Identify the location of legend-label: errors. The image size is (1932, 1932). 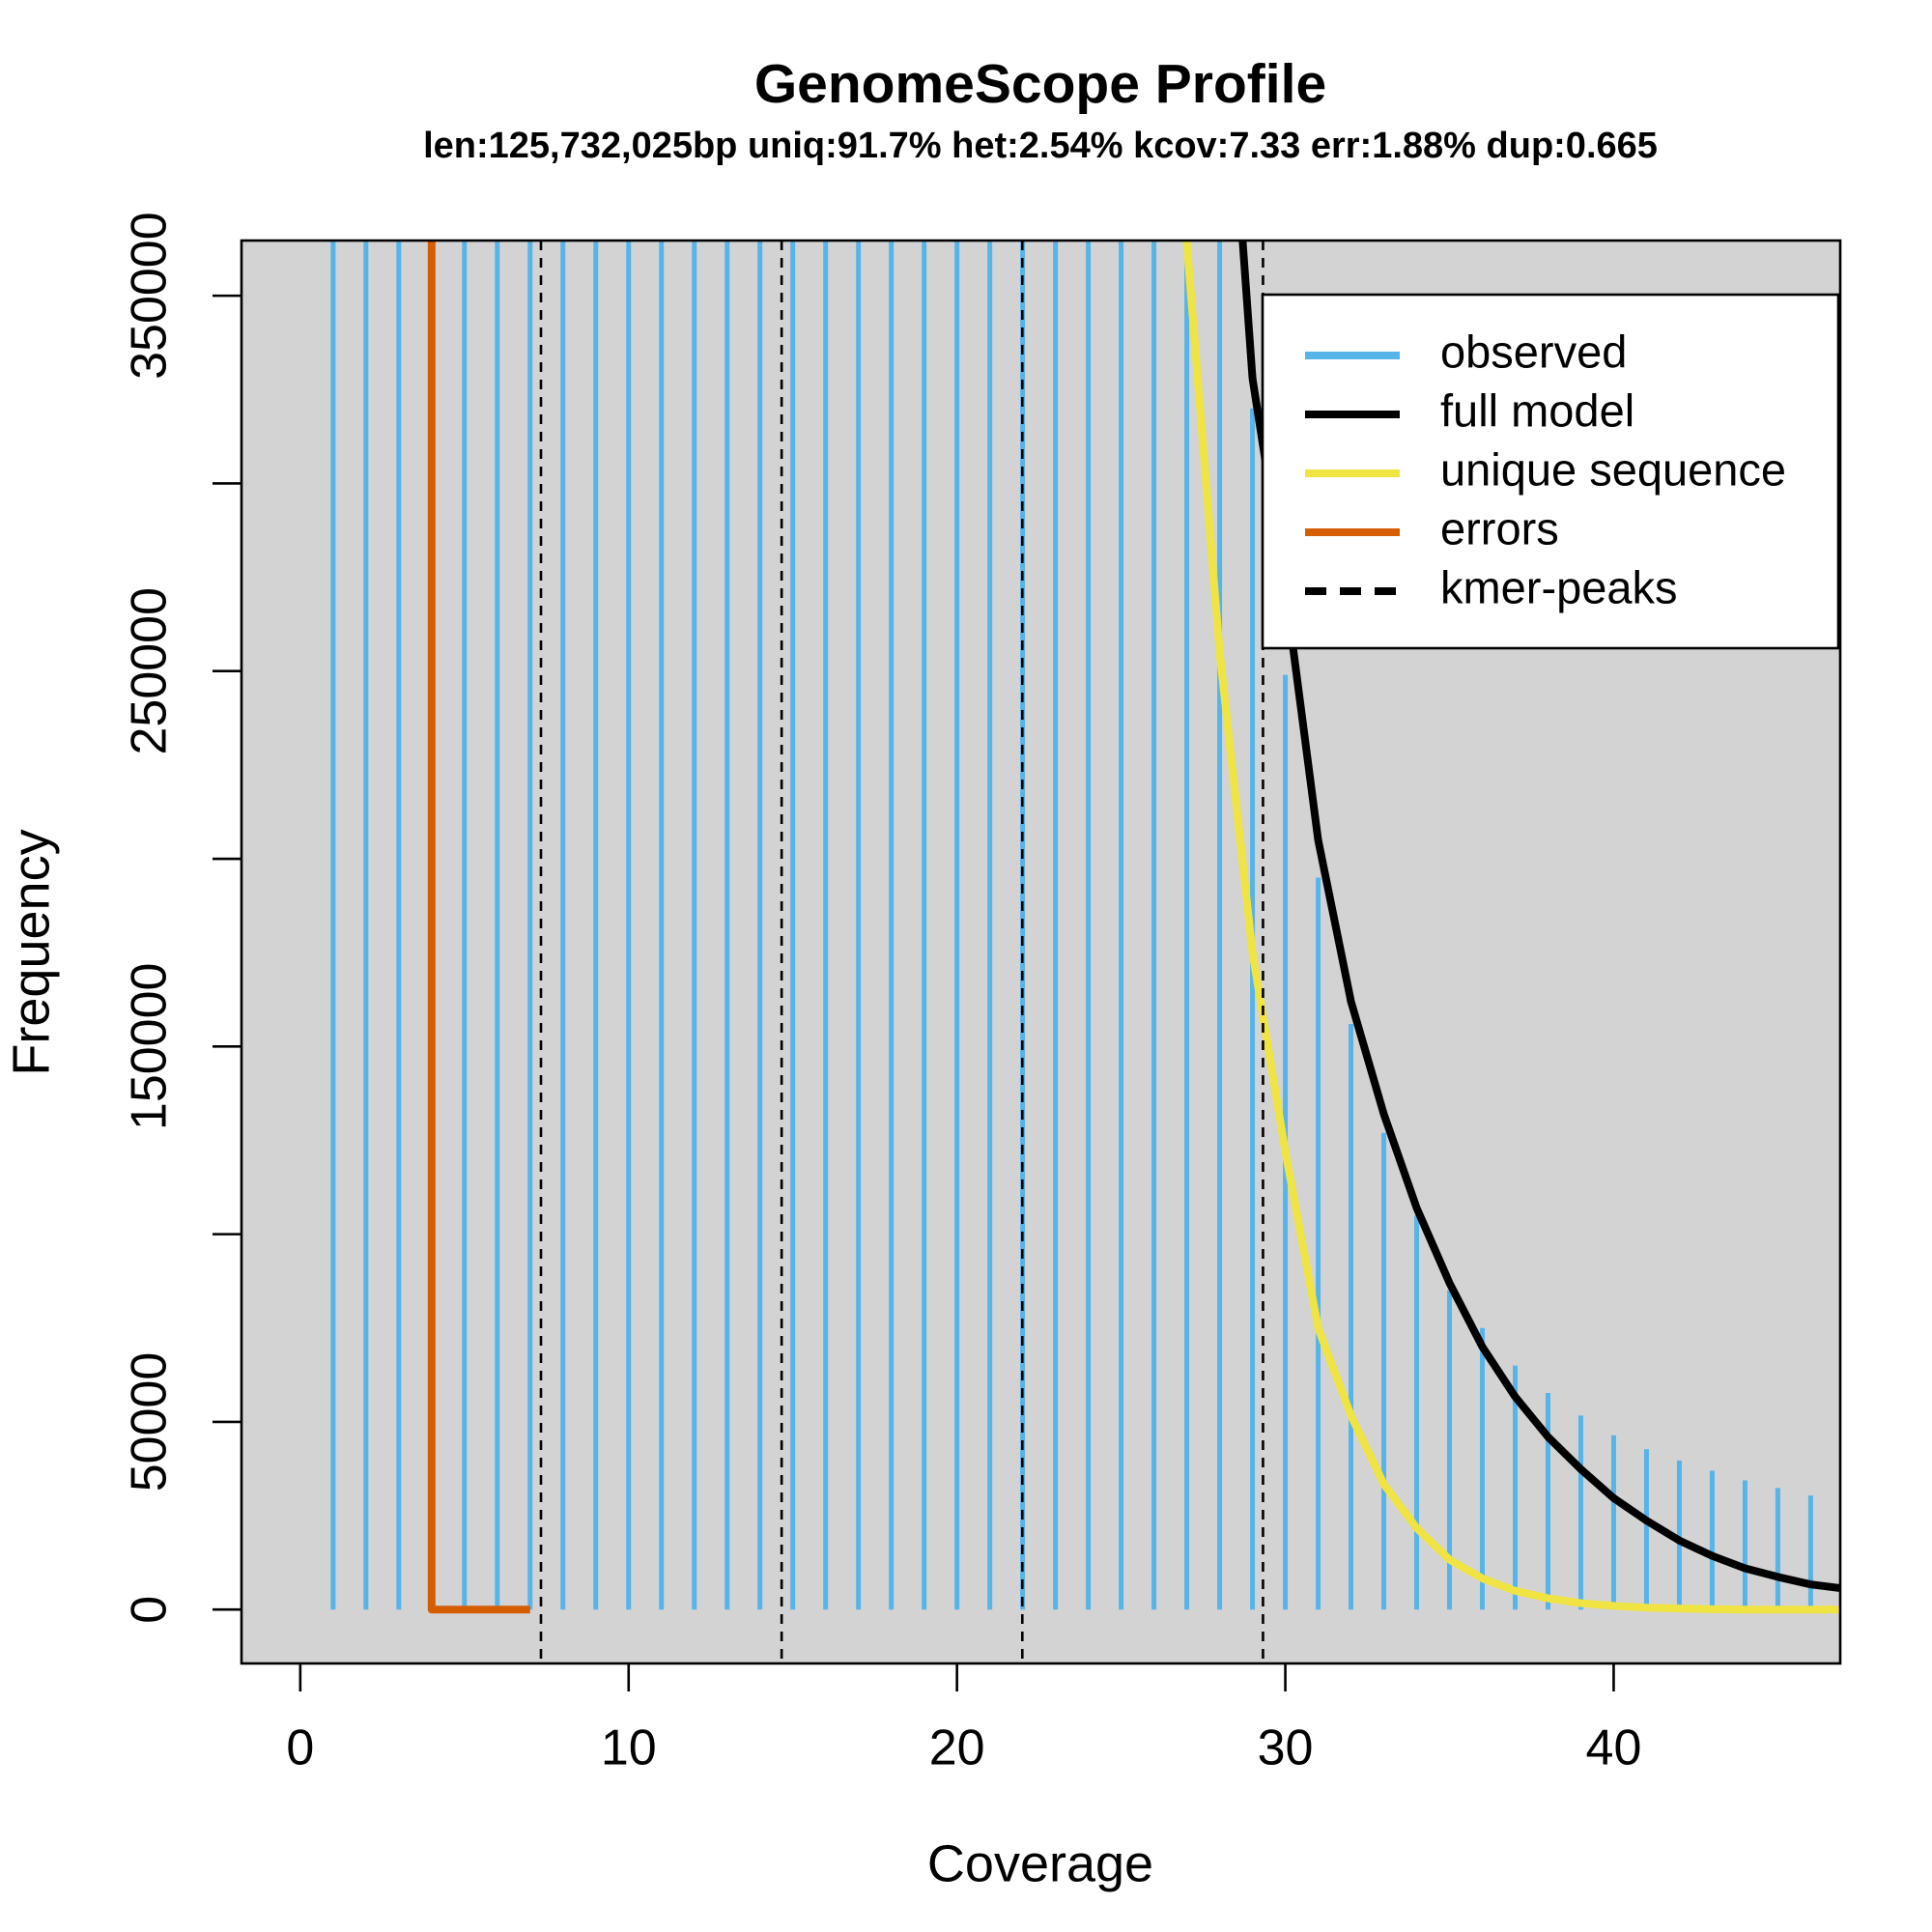
(1499, 528).